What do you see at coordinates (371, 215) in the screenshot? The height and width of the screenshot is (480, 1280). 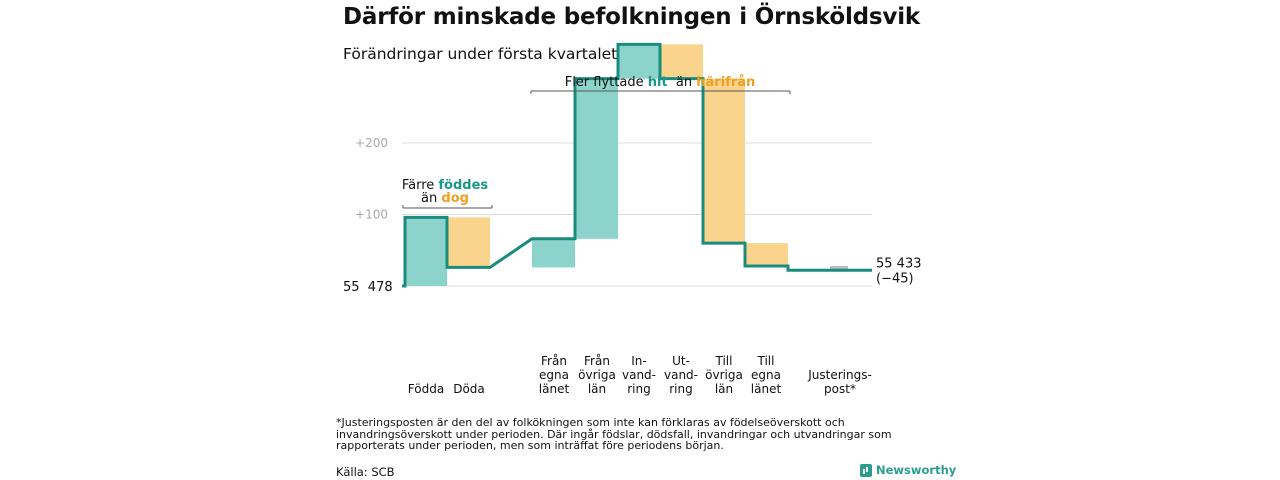 I see `y-tick-label: +100` at bounding box center [371, 215].